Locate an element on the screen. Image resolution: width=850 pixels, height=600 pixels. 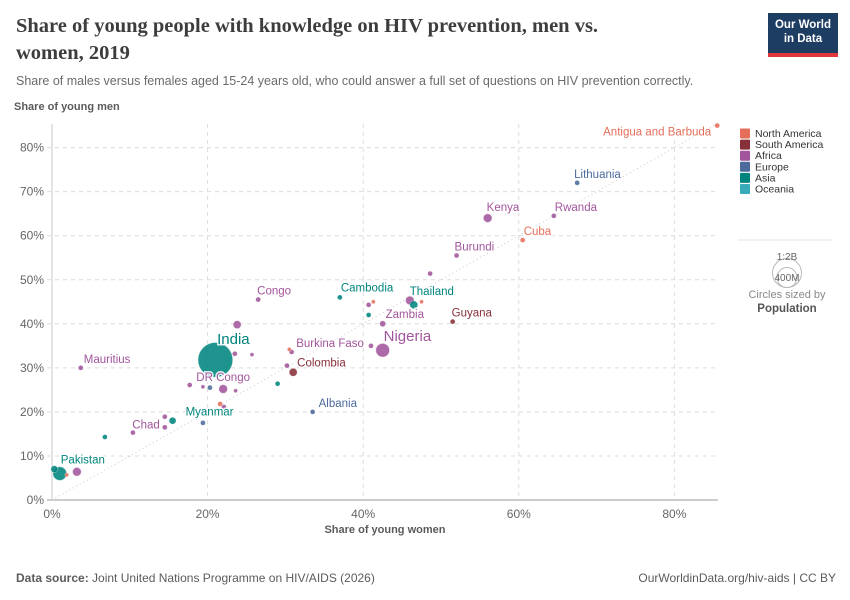
legend-item-asia: Asia is located at coordinates (765, 178).